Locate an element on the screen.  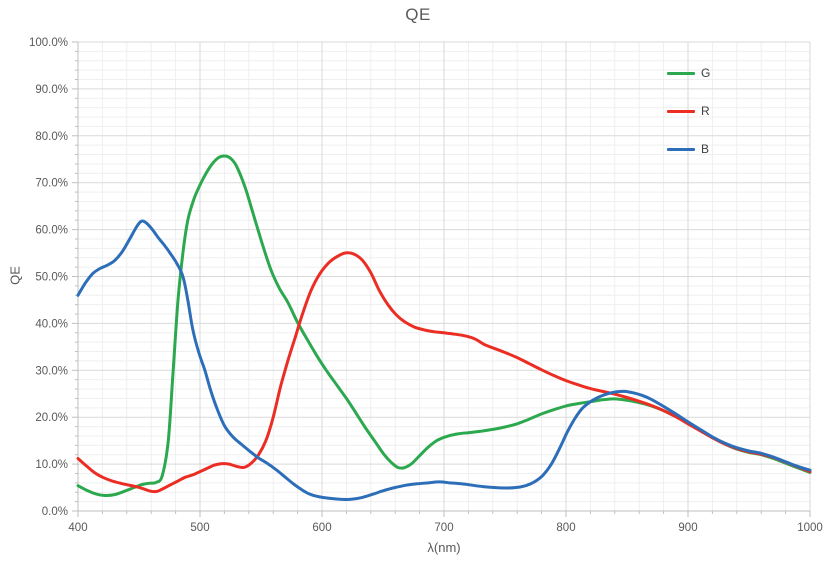
legend-item-R: R is located at coordinates (688, 111).